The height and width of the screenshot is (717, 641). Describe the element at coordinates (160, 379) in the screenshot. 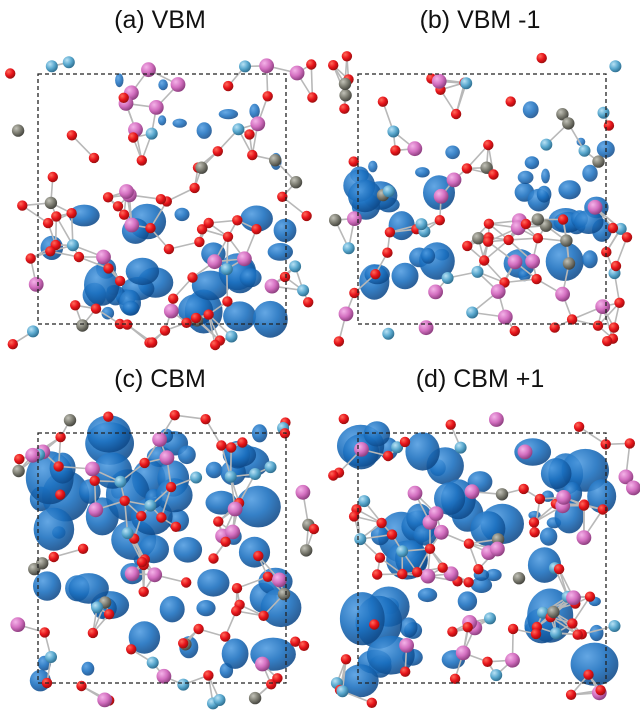

I see `panel-title: (c) CBM` at that location.